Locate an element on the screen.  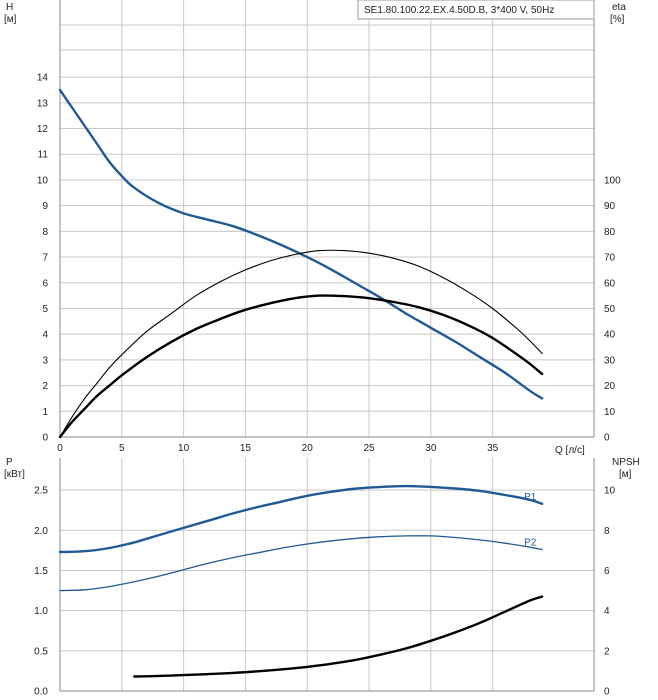
bottom-y-left-tick-label: 2.5 is located at coordinates (41, 491).